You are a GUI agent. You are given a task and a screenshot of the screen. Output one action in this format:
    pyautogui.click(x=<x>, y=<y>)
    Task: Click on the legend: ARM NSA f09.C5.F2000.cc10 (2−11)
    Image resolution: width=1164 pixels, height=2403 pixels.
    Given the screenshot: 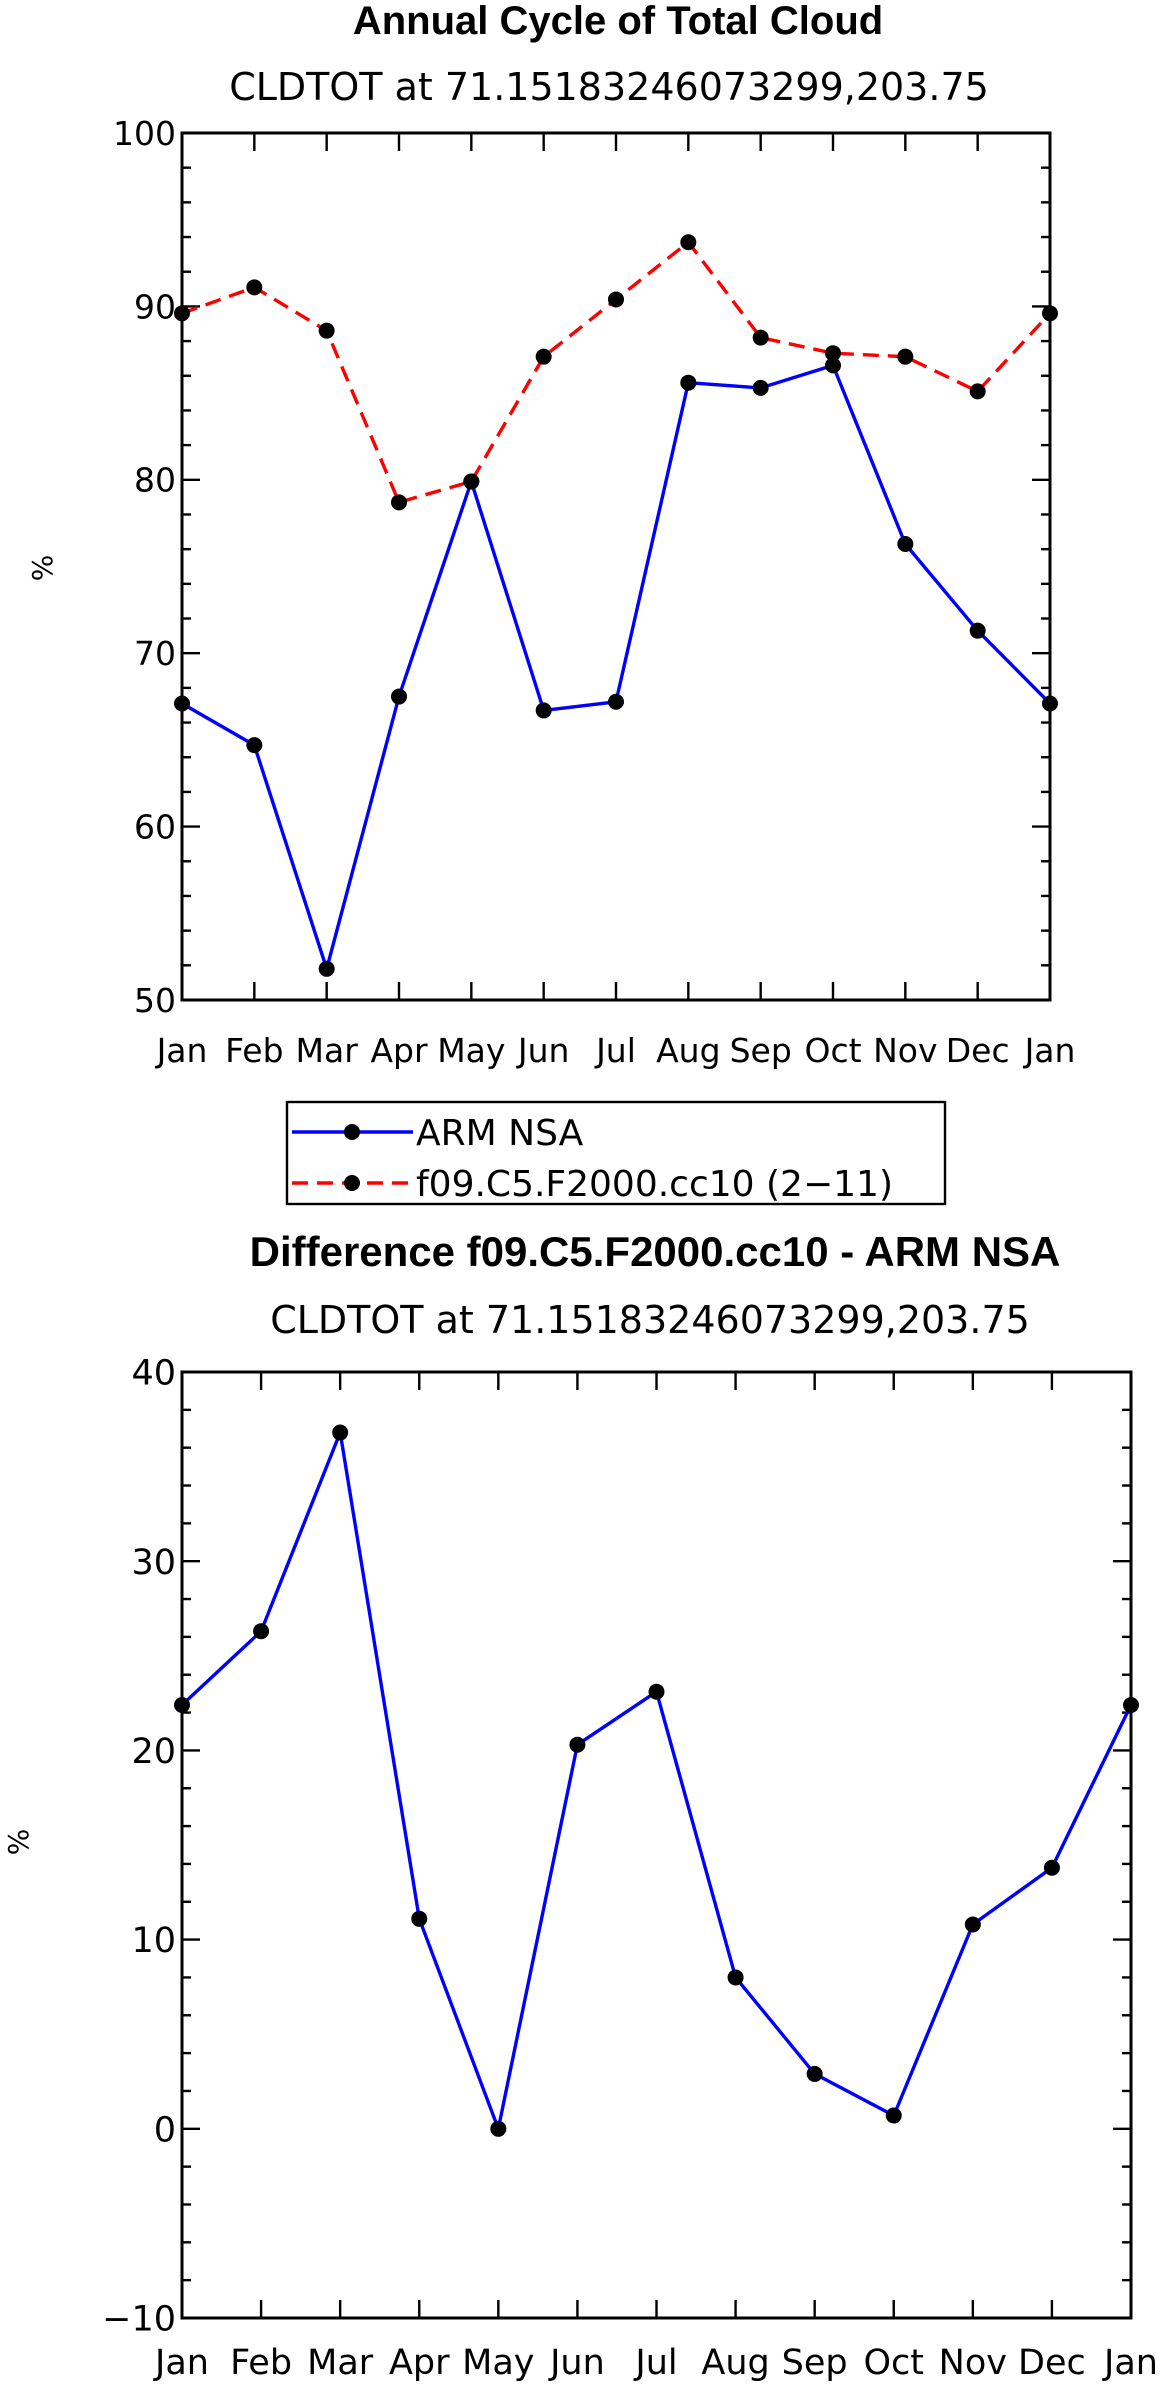 What is the action you would take?
    pyautogui.click(x=616, y=1153)
    